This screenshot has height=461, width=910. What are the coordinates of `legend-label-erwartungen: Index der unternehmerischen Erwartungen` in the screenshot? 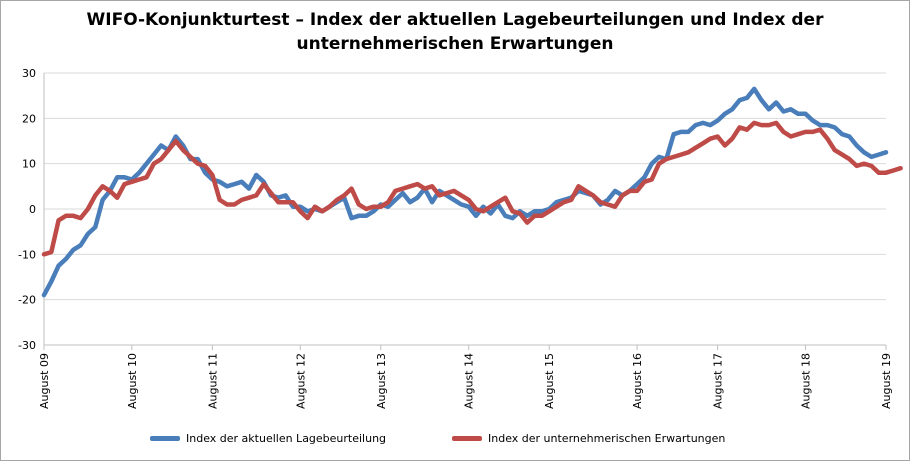 It's located at (607, 438).